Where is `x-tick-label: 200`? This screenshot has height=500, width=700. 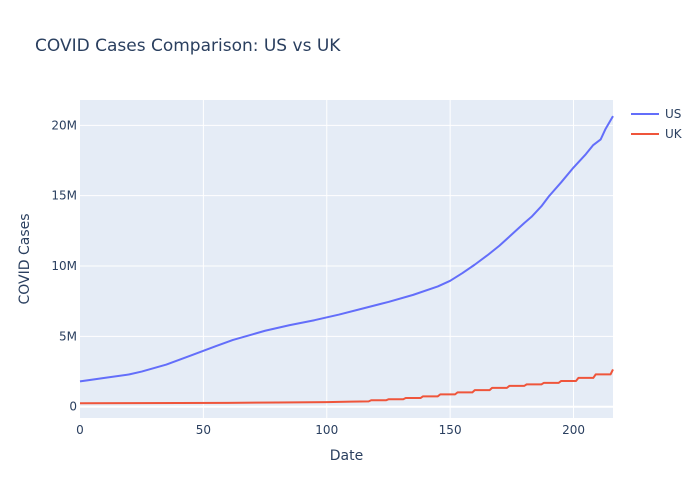
x-tick-label: 200 is located at coordinates (573, 430).